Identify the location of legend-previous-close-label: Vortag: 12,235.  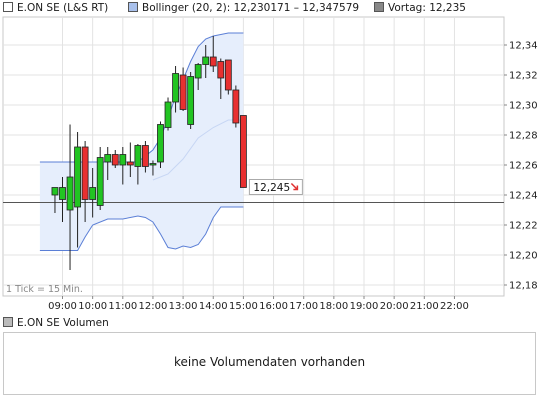
(427, 8).